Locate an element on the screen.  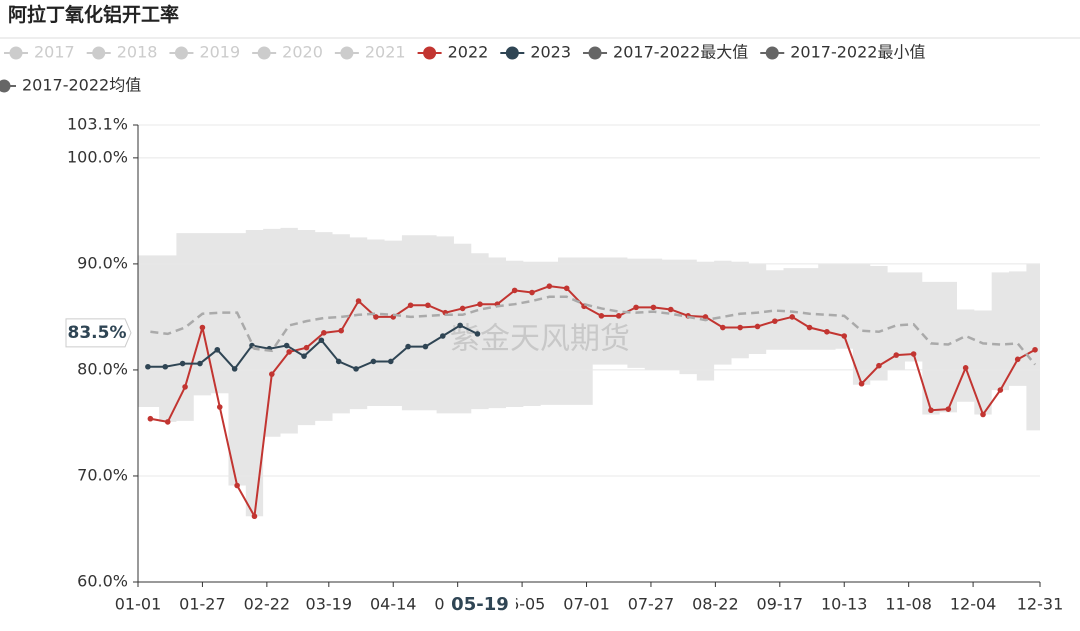
x-tick-label: 10-13 is located at coordinates (844, 604).